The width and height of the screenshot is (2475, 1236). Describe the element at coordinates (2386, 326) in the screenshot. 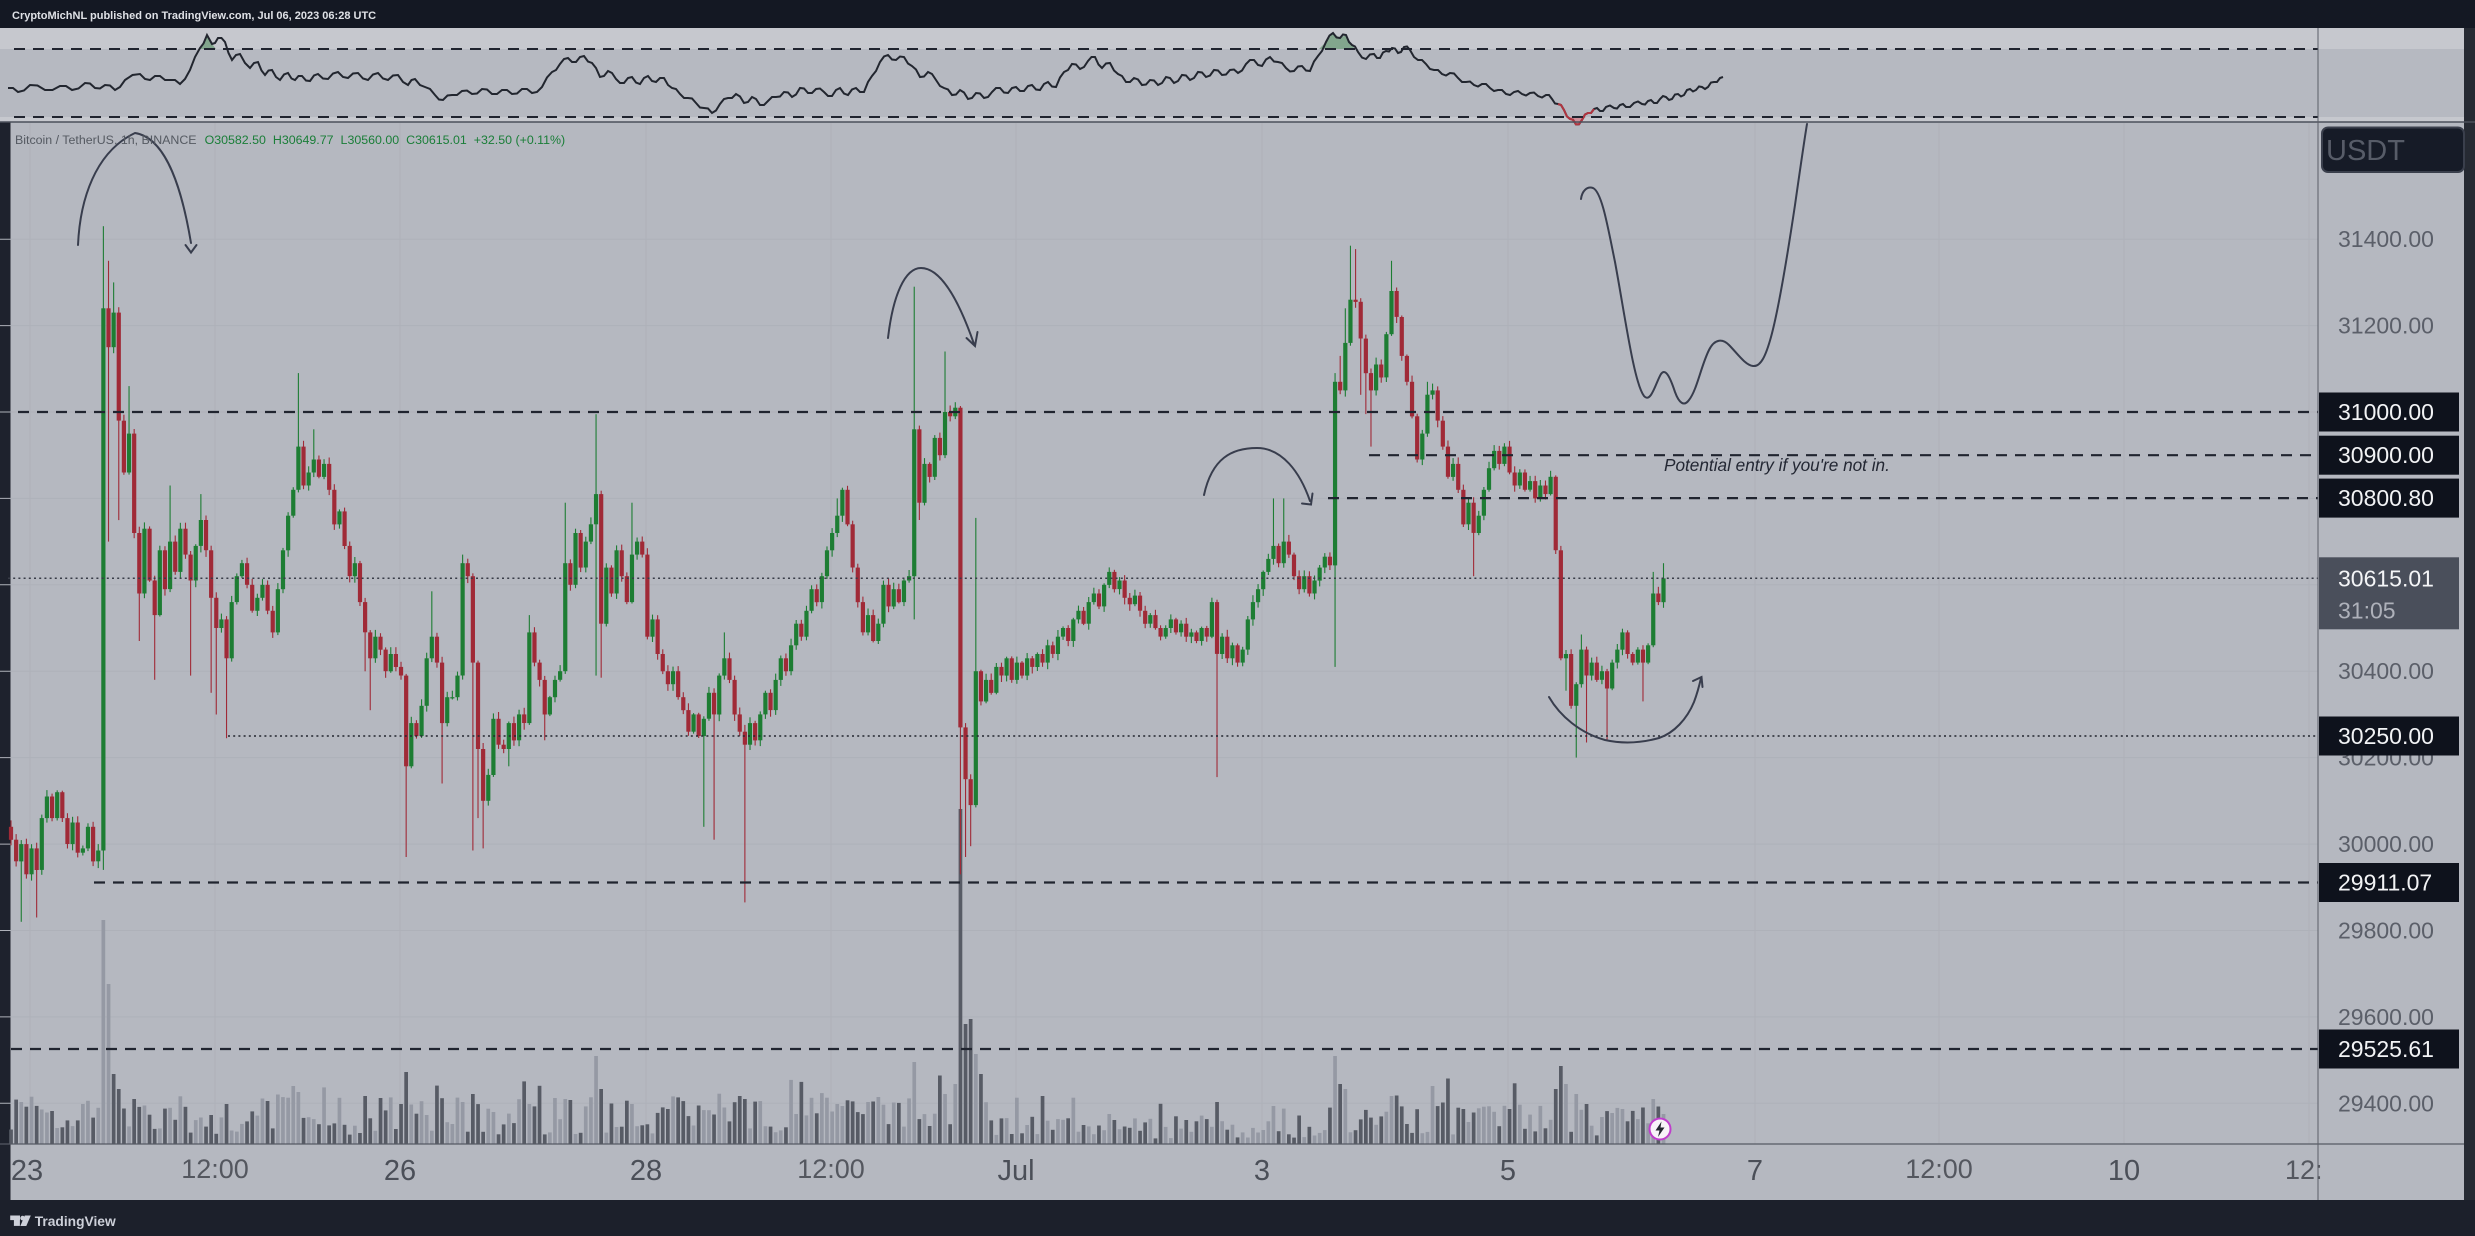

I see `svg-text: 31200.00` at that location.